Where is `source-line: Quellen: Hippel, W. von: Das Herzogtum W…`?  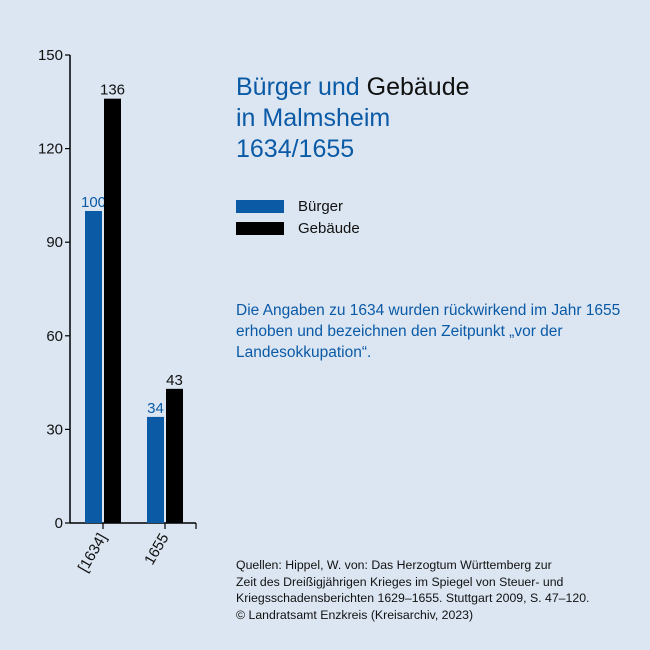 source-line: Quellen: Hippel, W. von: Das Herzogtum W… is located at coordinates (394, 565).